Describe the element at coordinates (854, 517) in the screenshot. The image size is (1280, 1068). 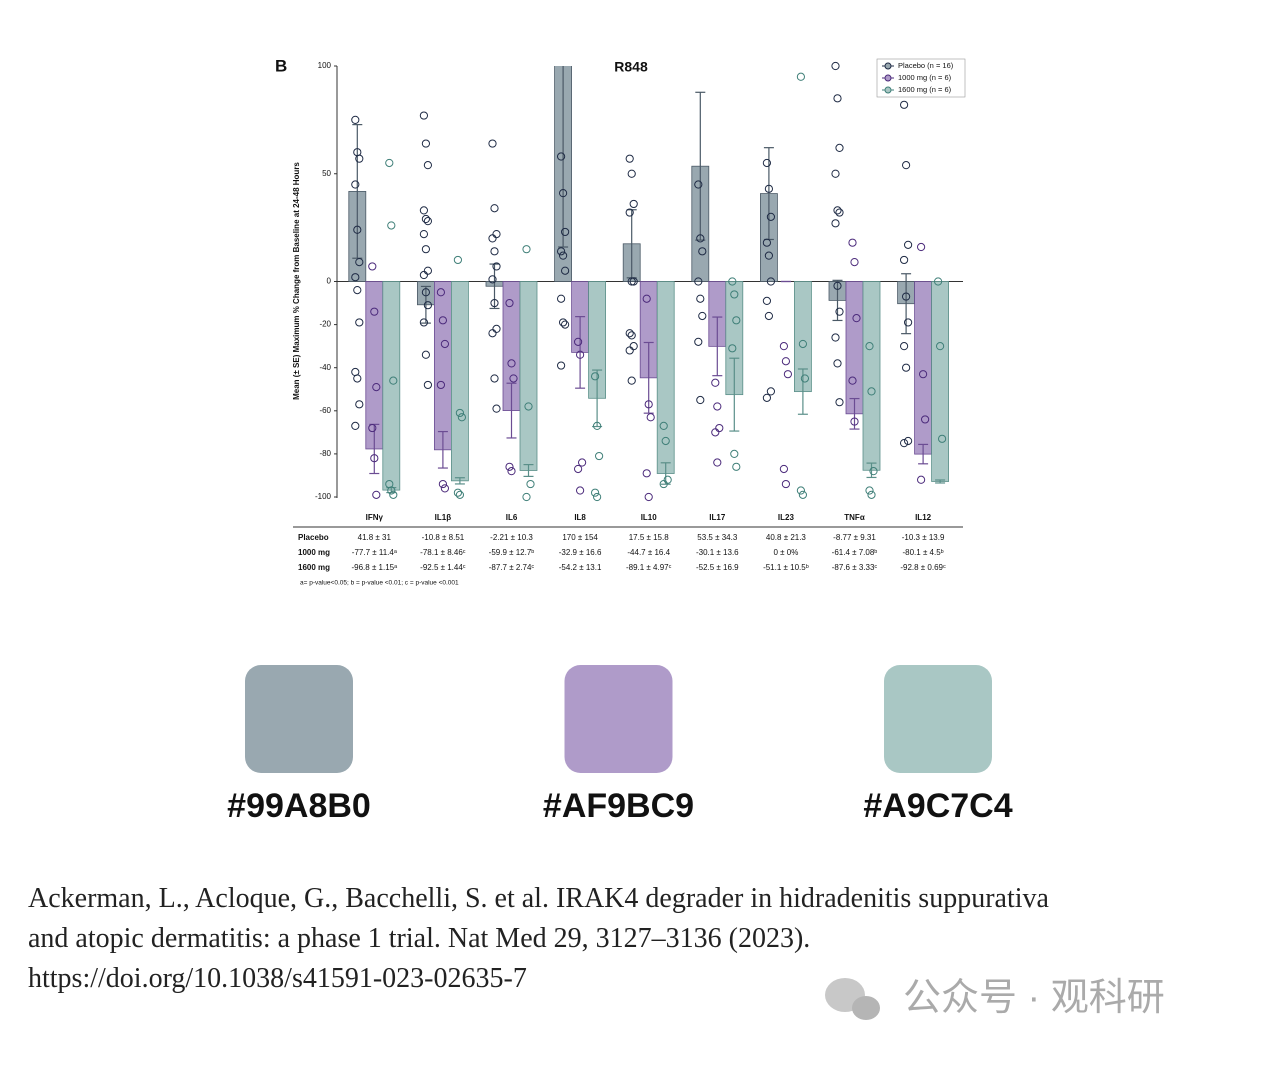
I see `x-tick-label: TNFα` at that location.